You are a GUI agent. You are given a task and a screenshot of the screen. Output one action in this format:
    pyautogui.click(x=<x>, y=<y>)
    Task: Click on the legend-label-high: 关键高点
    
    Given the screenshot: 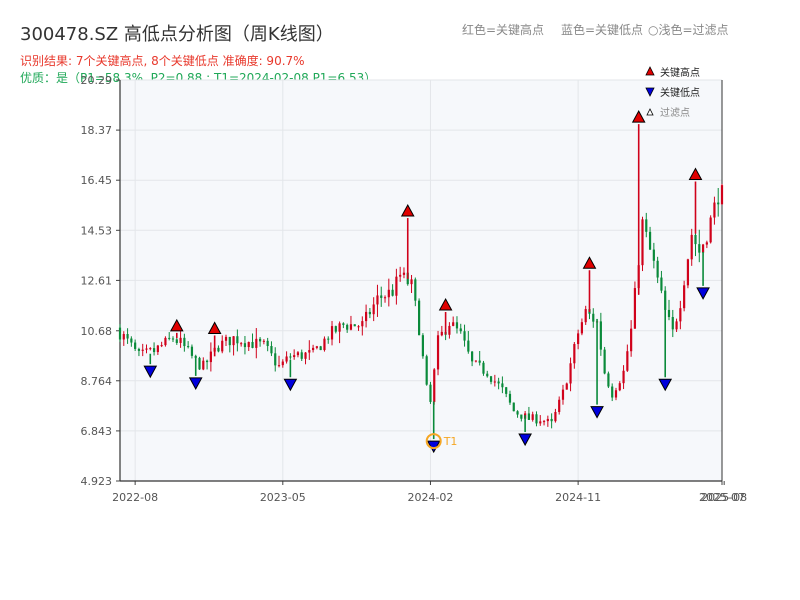 What is the action you would take?
    pyautogui.click(x=680, y=72)
    